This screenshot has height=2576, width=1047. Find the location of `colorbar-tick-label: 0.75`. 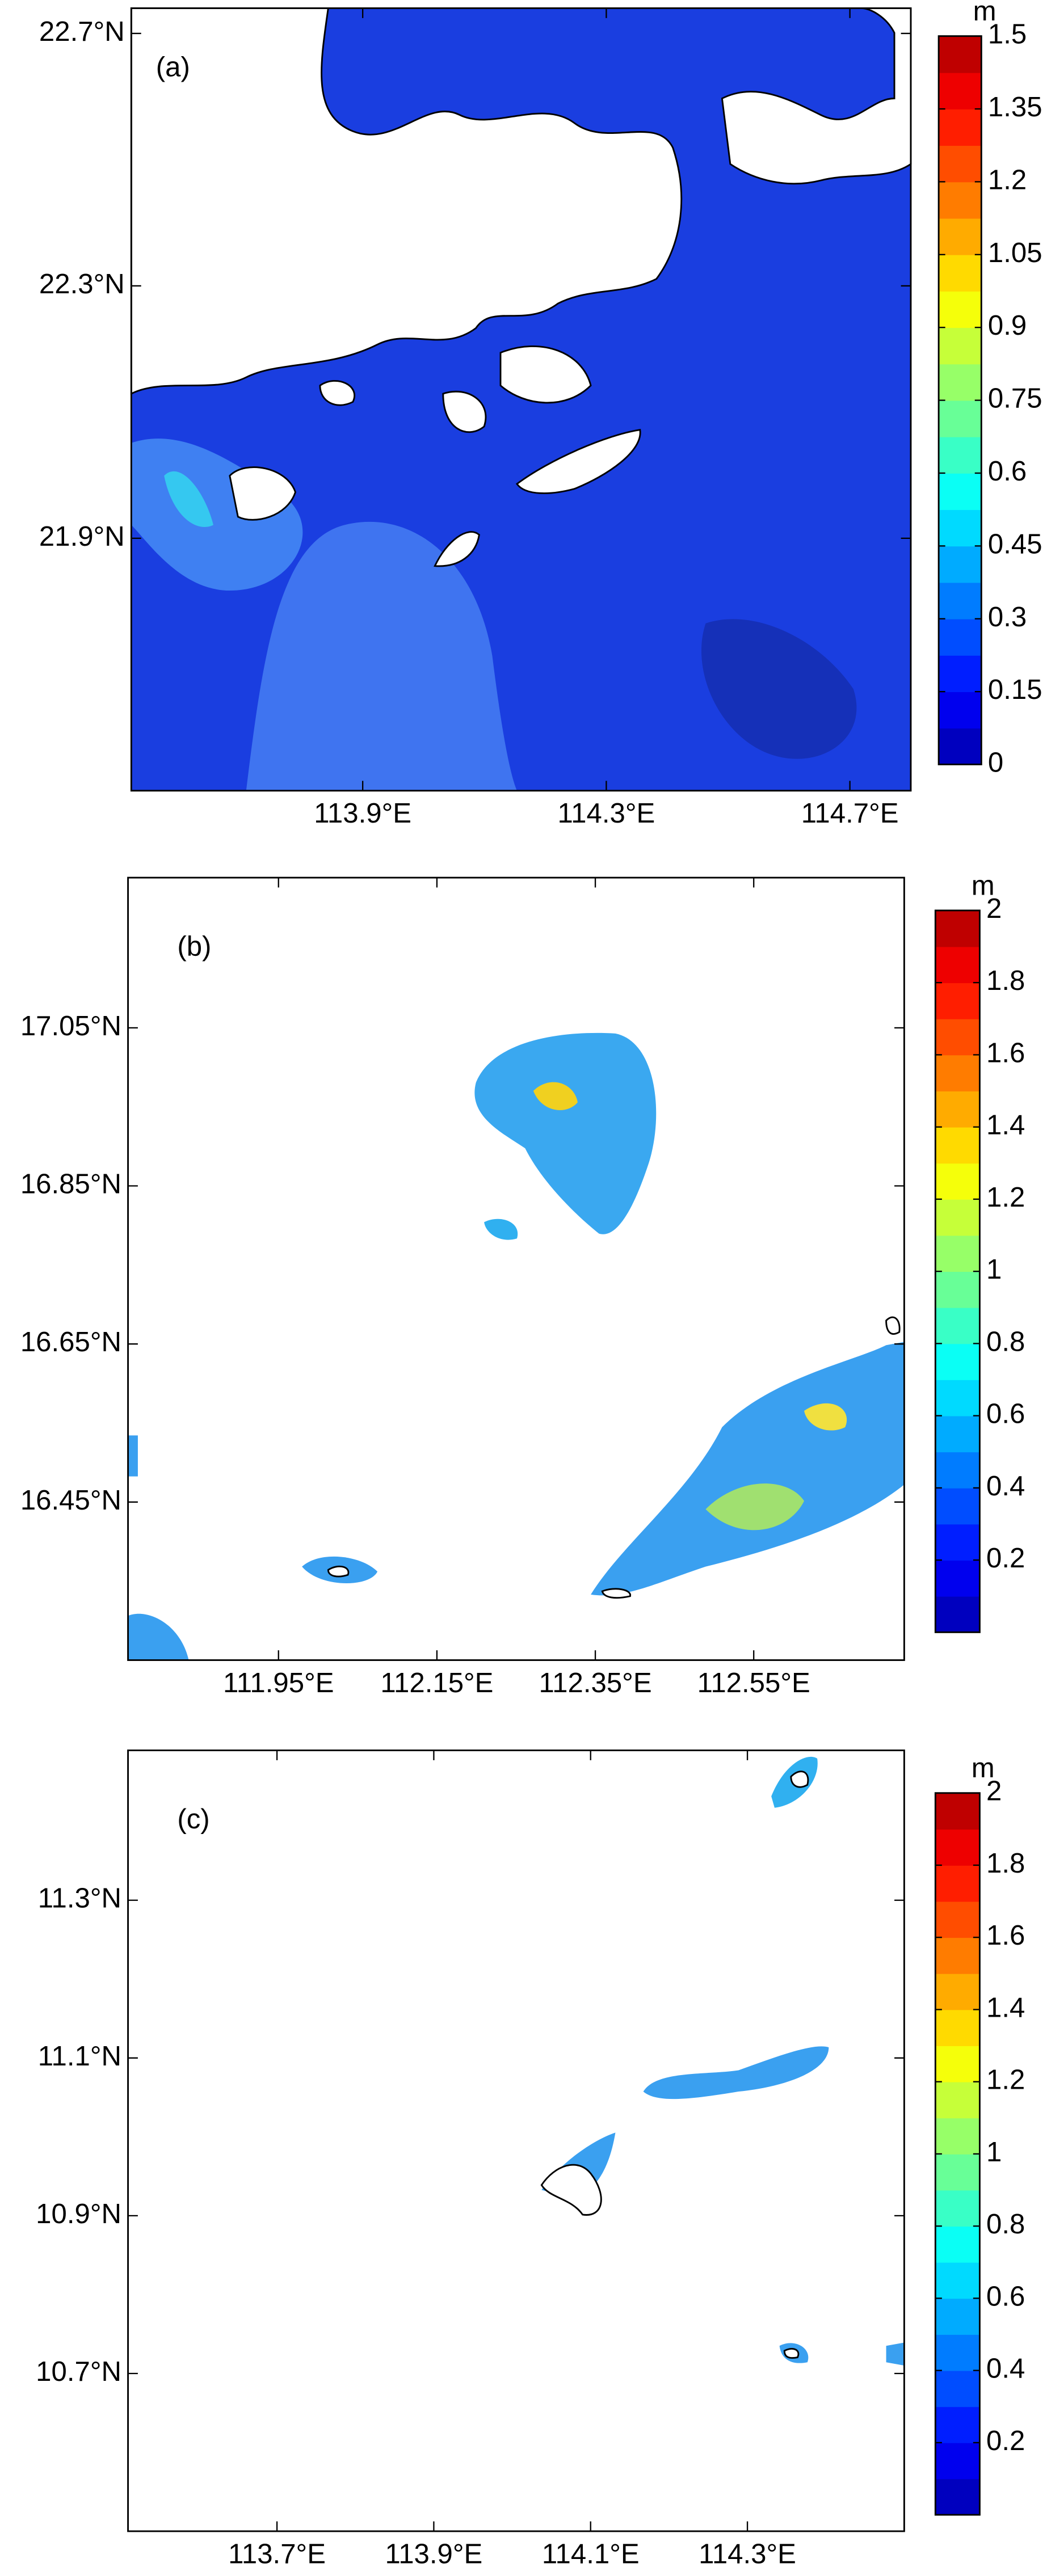

colorbar-tick-label: 0.75 is located at coordinates (1015, 398).